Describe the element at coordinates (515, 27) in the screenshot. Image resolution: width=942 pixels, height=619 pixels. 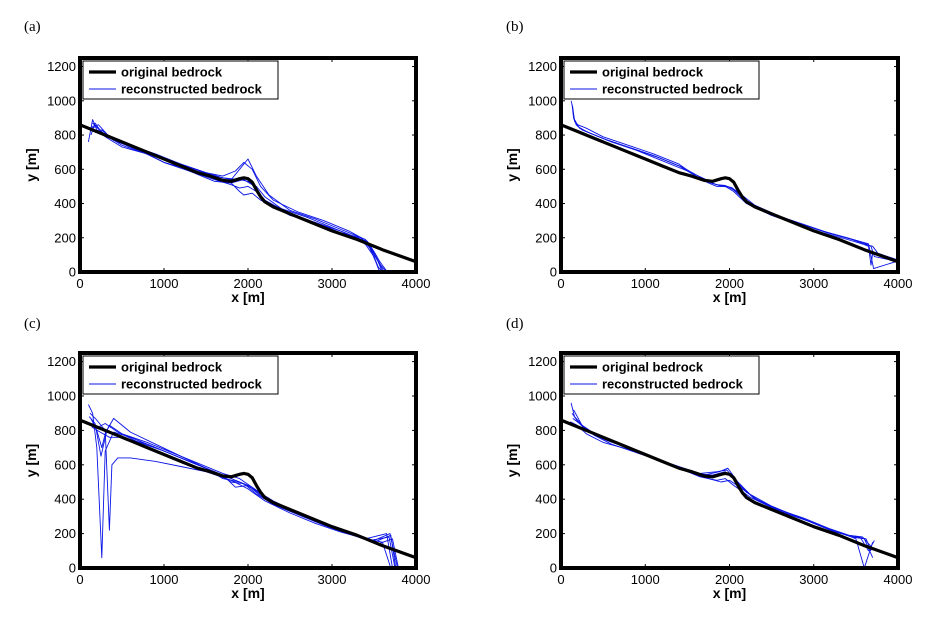
I see `panel-label: (b)` at that location.